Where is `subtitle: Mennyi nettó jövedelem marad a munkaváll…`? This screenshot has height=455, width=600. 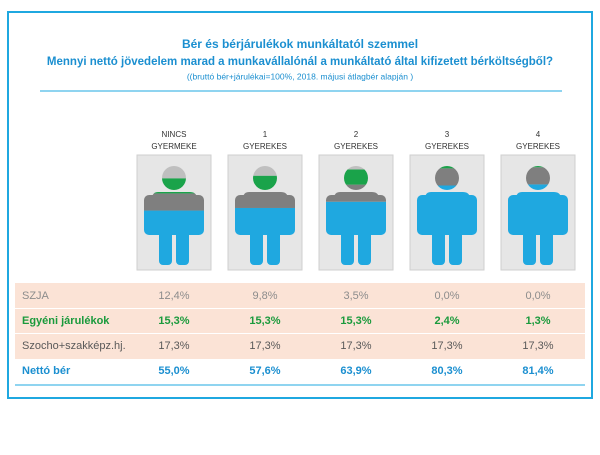
subtitle: Mennyi nettó jövedelem marad a munkaváll… is located at coordinates (300, 62).